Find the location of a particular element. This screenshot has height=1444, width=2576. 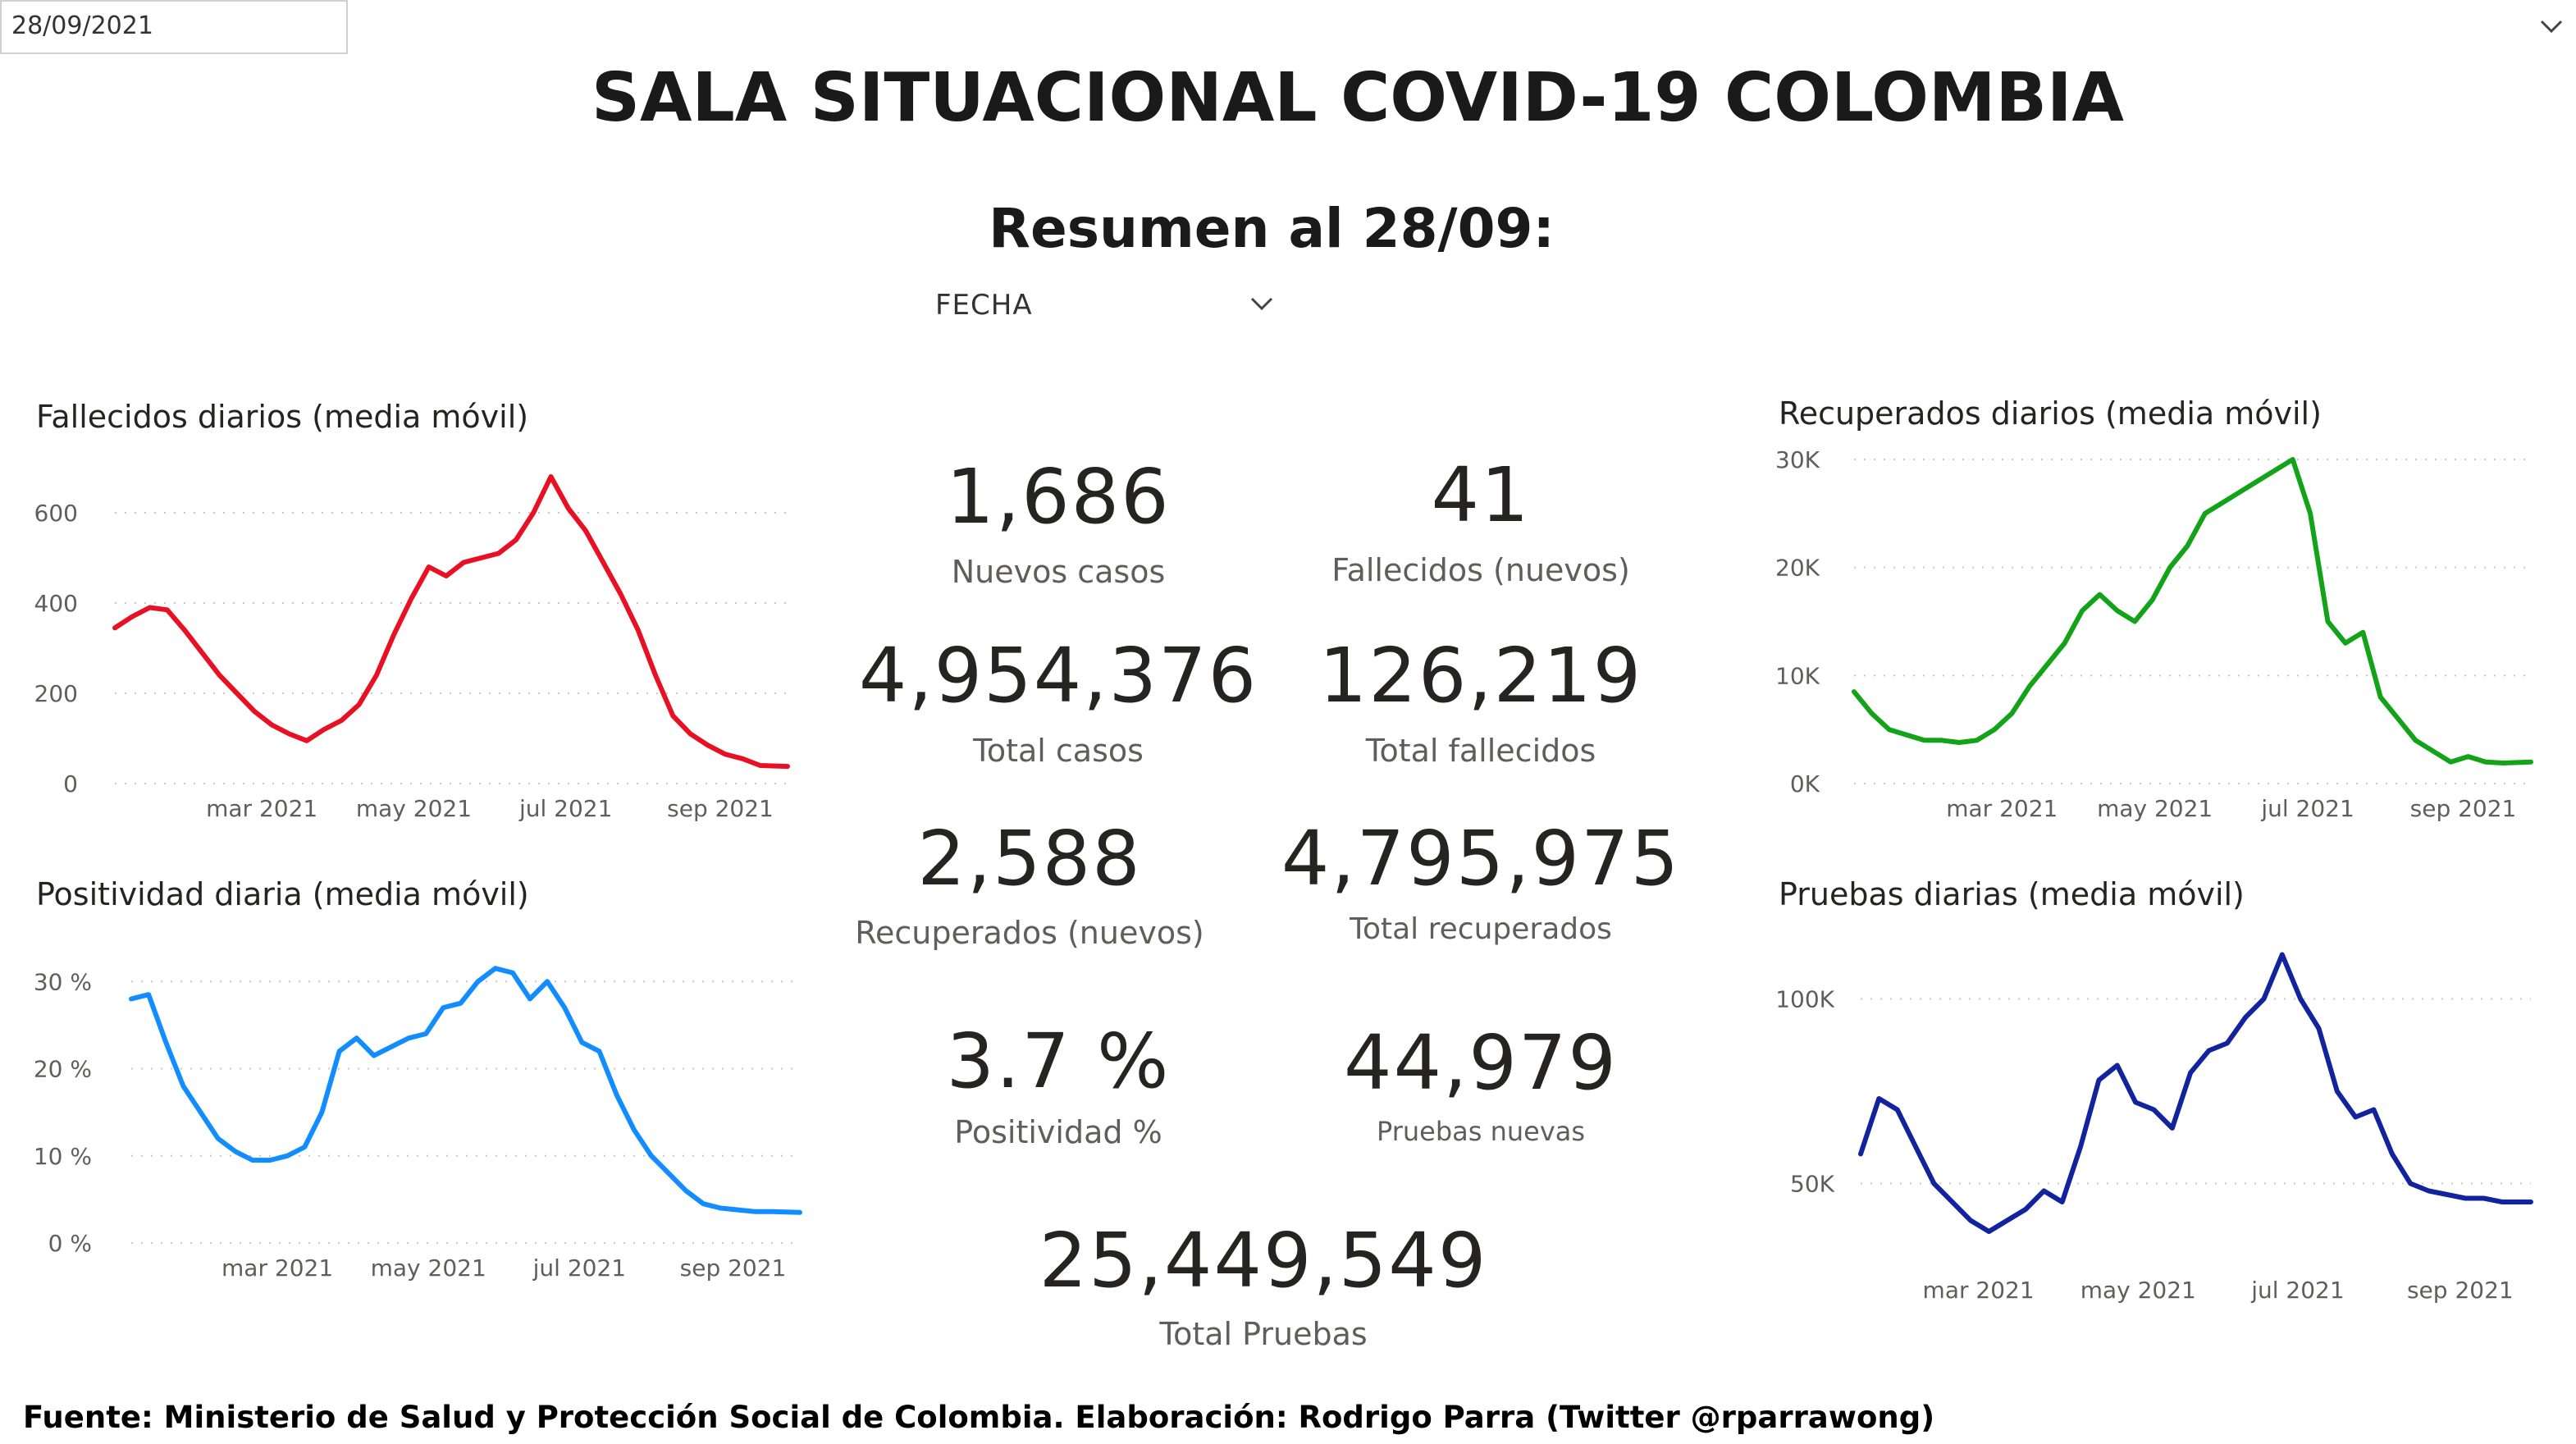

kpi-recuperados-nuevos-value: 2,588 is located at coordinates (1030, 858).